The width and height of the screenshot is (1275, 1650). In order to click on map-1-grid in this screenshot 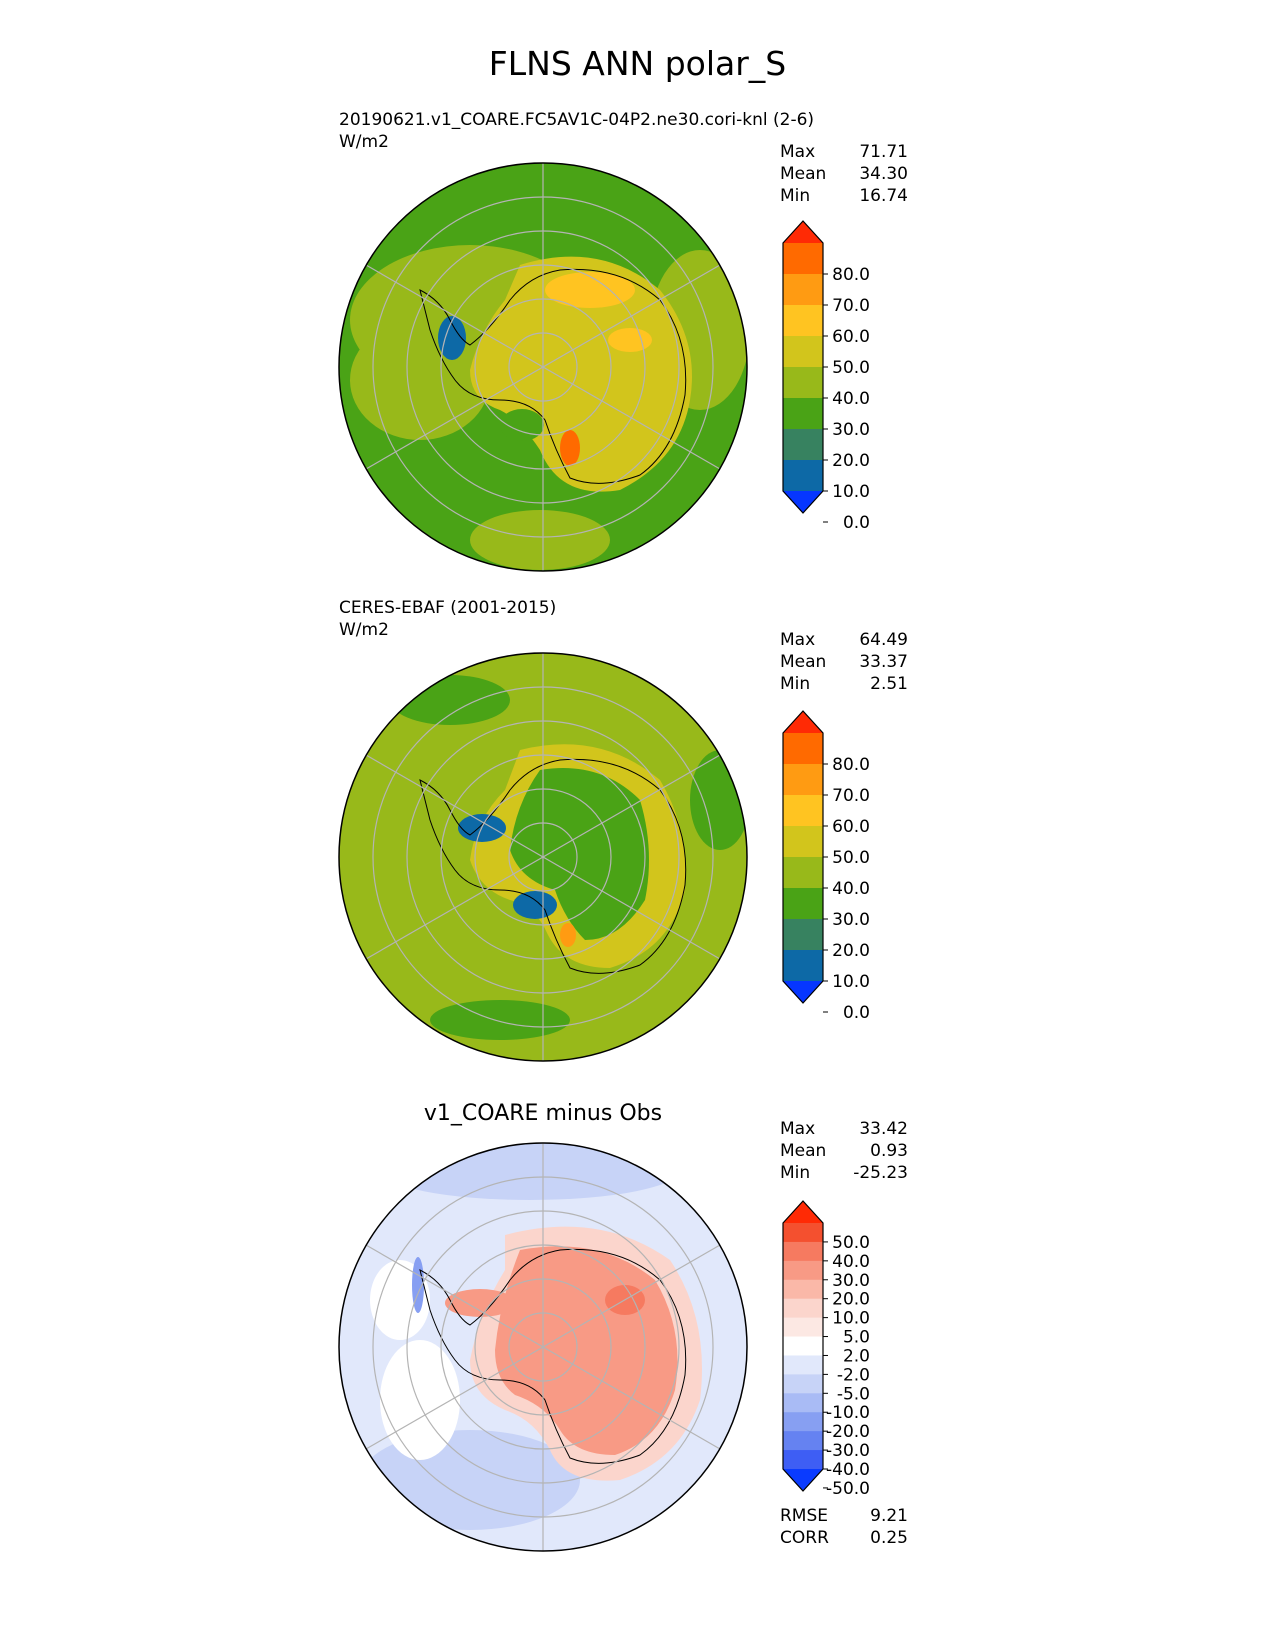, I will do `click(543, 367)`.